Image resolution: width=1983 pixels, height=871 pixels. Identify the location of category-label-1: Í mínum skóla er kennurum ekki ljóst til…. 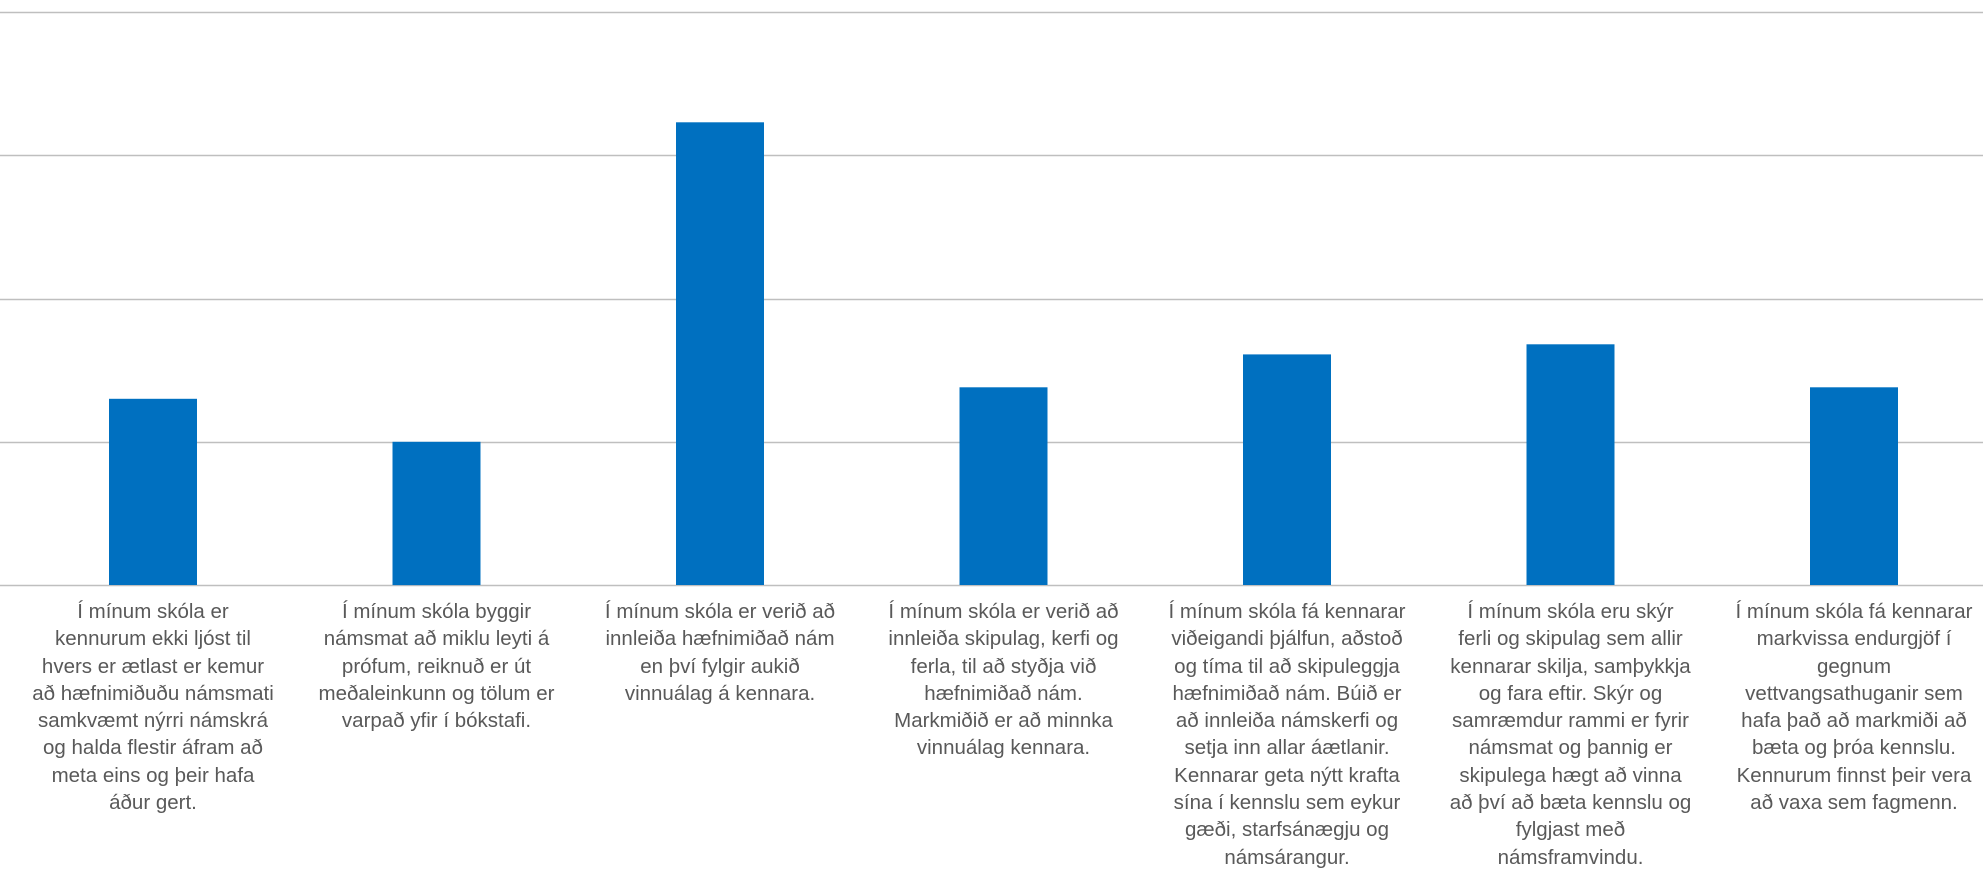
(153, 707).